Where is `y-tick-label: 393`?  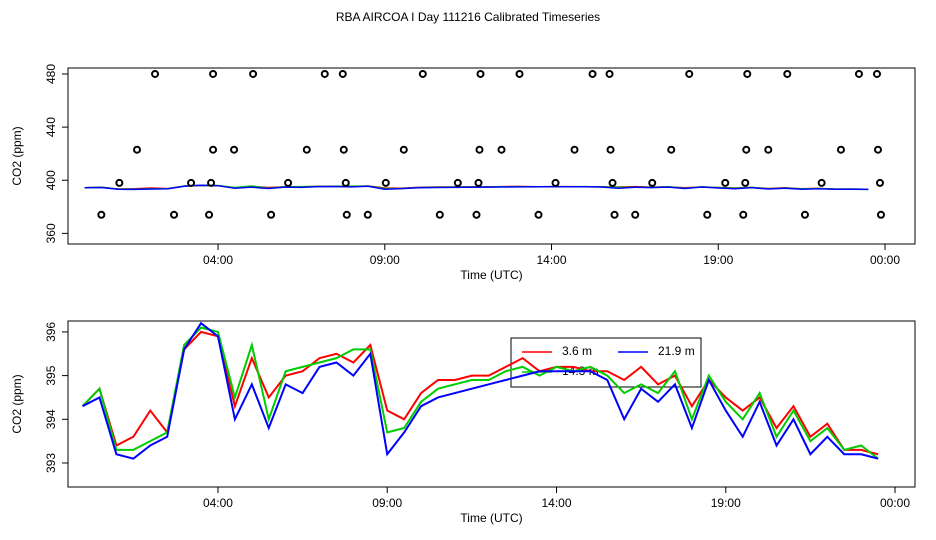 y-tick-label: 393 is located at coordinates (51, 463).